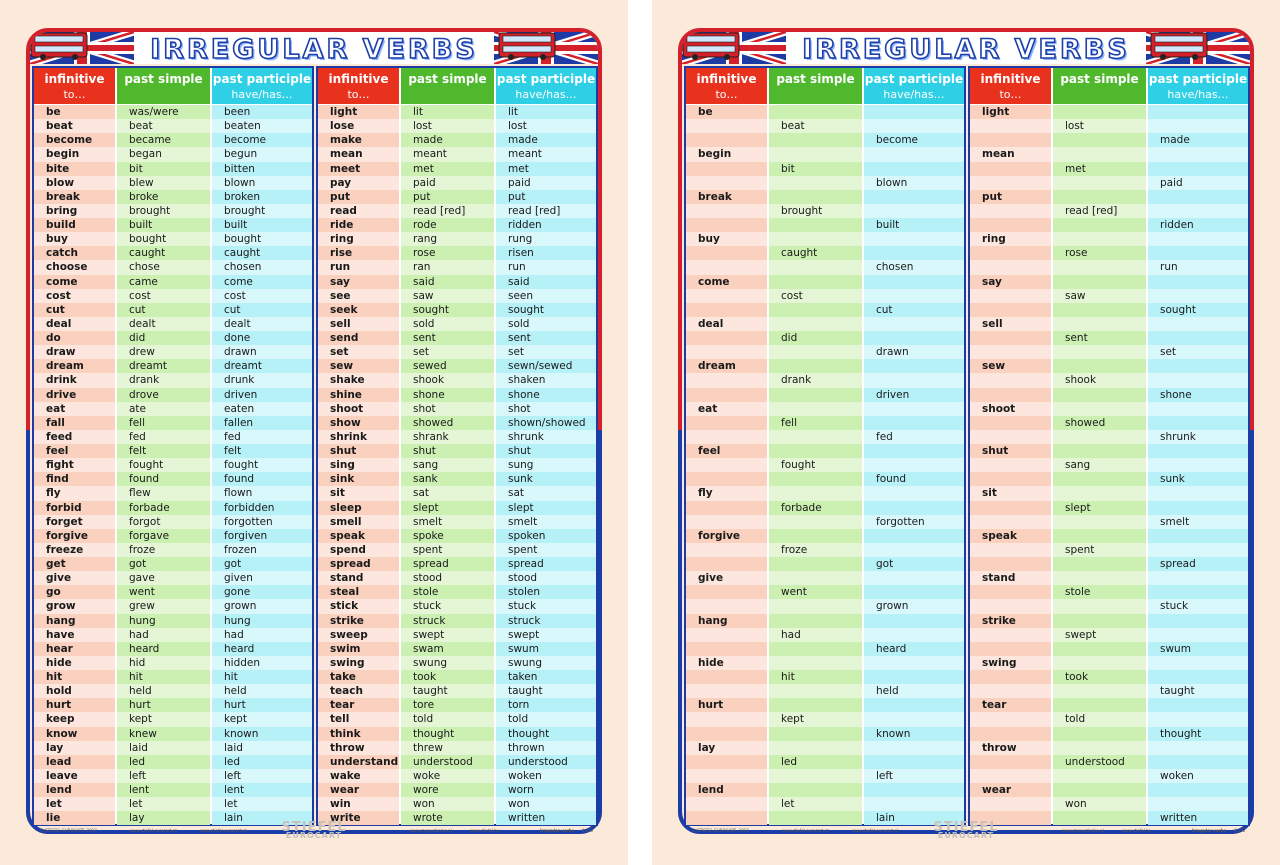  What do you see at coordinates (1099, 761) in the screenshot?
I see `past-simple-cell: understood` at bounding box center [1099, 761].